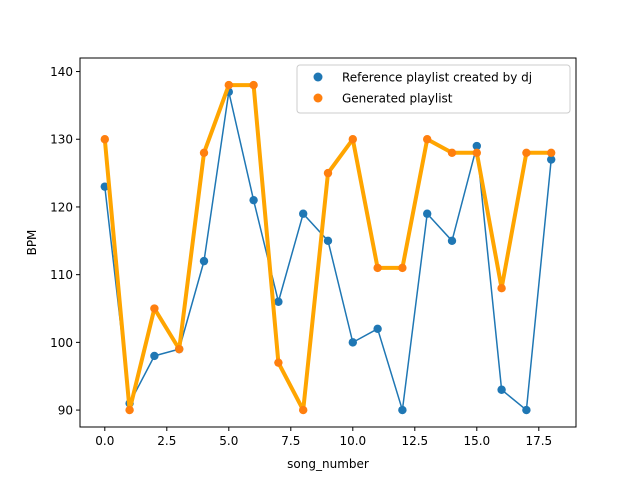  What do you see at coordinates (290, 441) in the screenshot?
I see `x-tick-label: 7.5` at bounding box center [290, 441].